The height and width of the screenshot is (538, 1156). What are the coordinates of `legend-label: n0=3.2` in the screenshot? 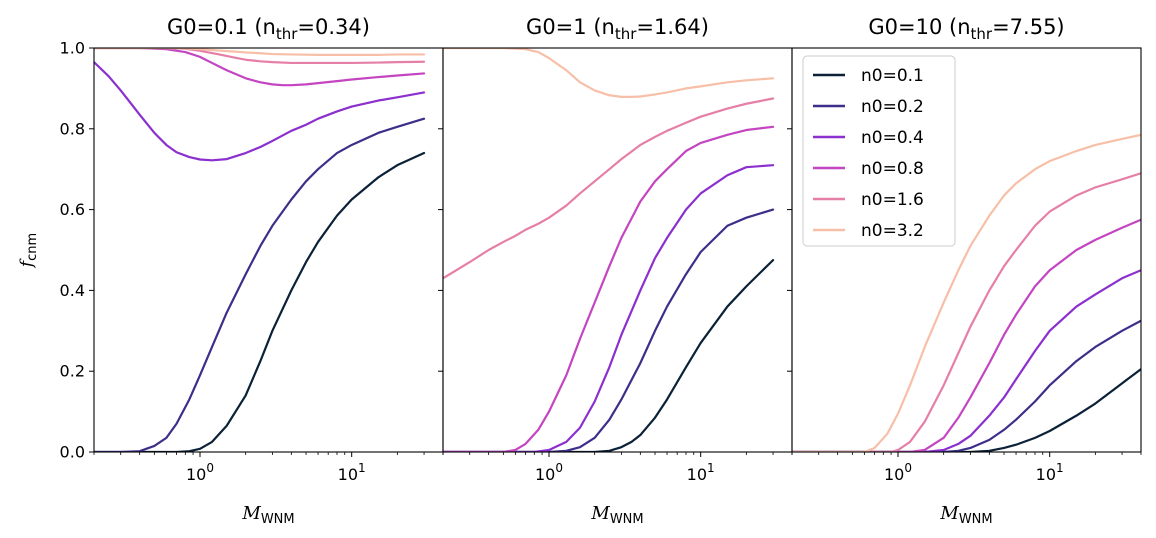 It's located at (892, 231).